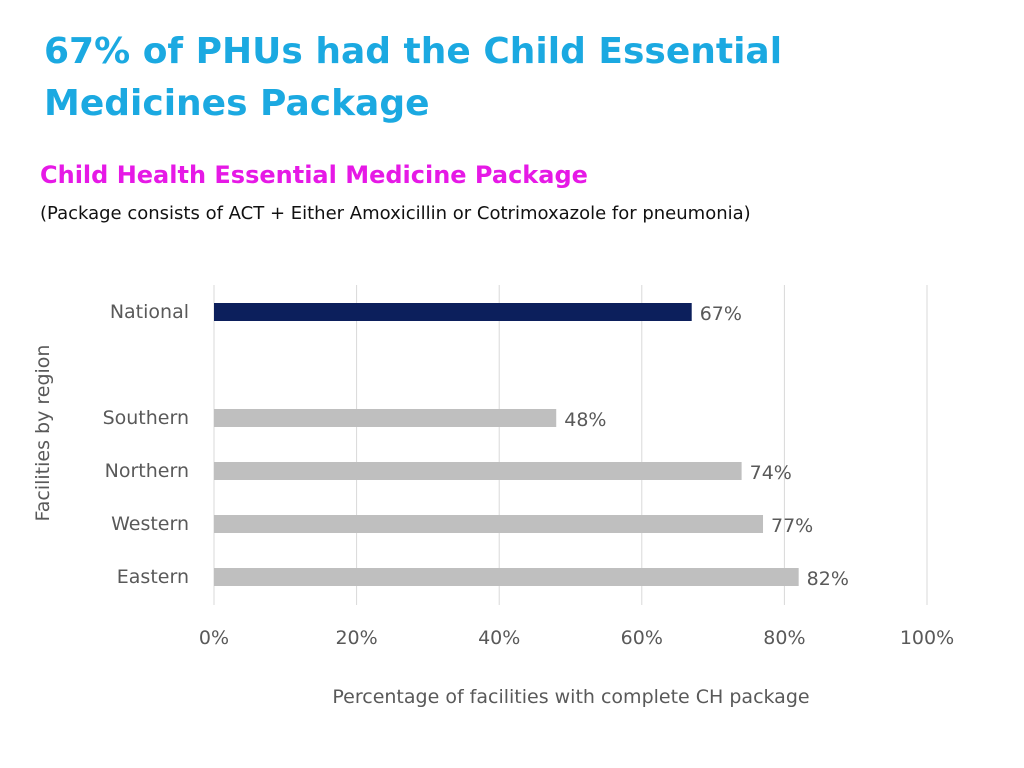 The width and height of the screenshot is (1024, 768). What do you see at coordinates (150, 524) in the screenshot?
I see `category-label: Western` at bounding box center [150, 524].